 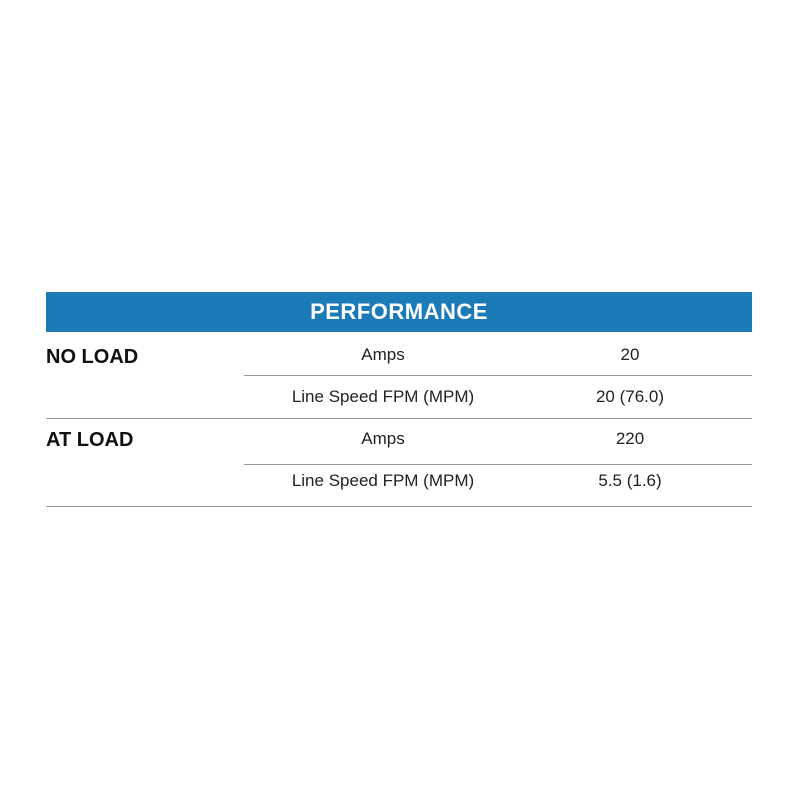 I want to click on table-title: PERFORMANCE, so click(x=399, y=312).